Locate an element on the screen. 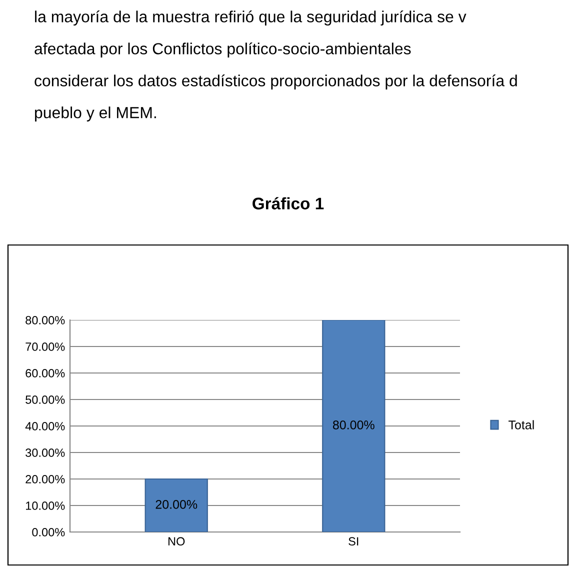 The image size is (576, 571). x-tick-label: SI is located at coordinates (353, 541).